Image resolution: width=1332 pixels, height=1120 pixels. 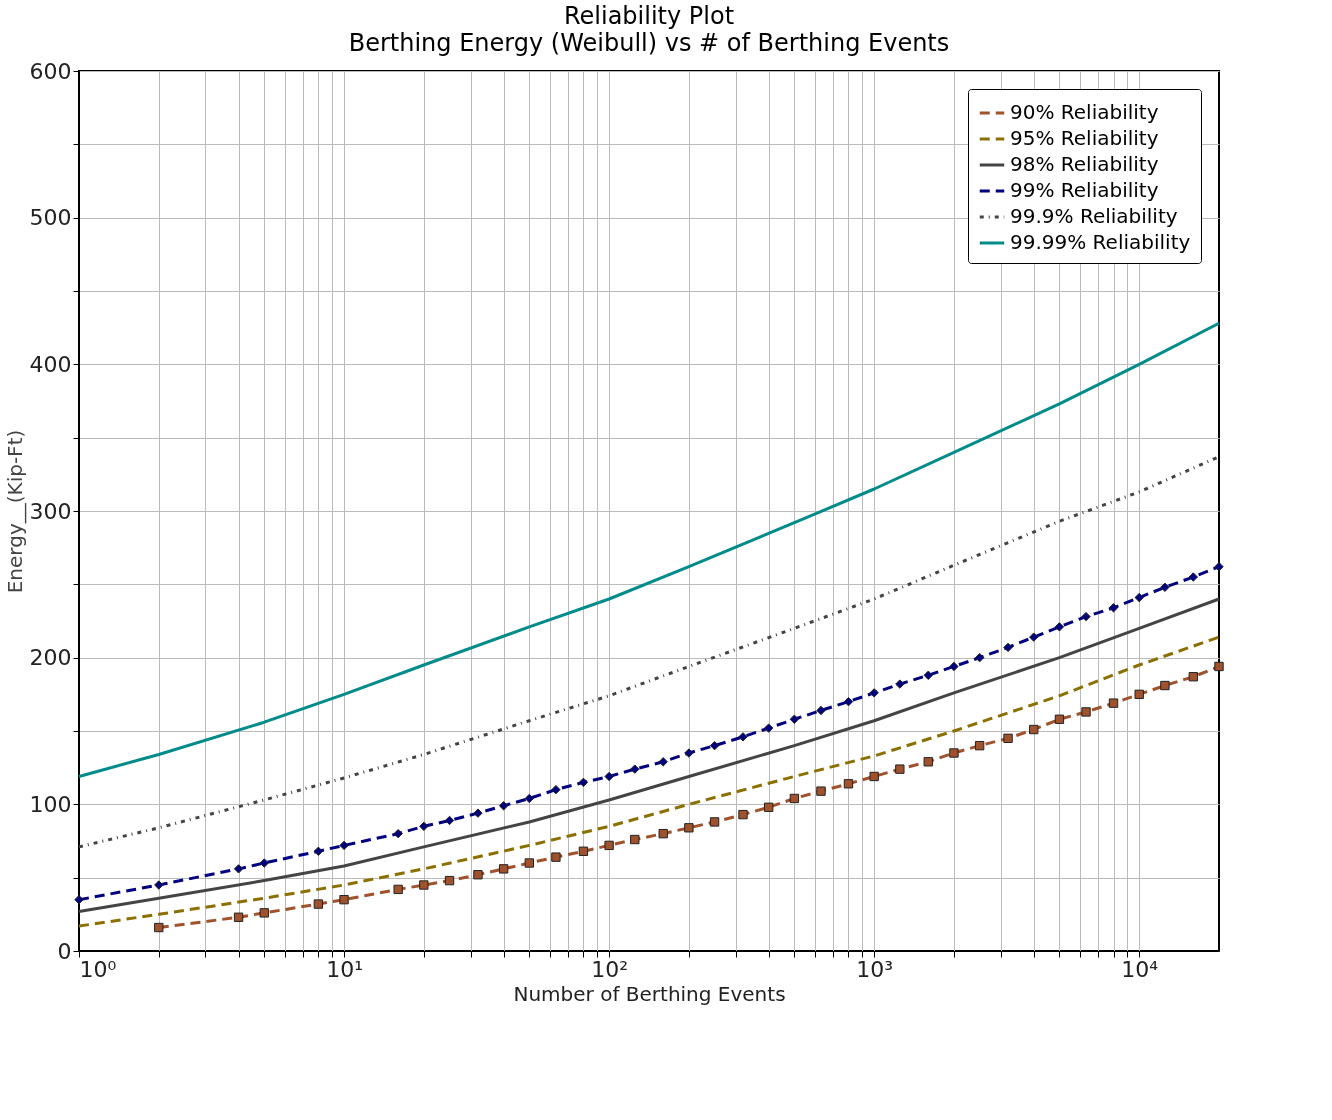 I want to click on x-tick-label: 10¹, so click(x=344, y=969).